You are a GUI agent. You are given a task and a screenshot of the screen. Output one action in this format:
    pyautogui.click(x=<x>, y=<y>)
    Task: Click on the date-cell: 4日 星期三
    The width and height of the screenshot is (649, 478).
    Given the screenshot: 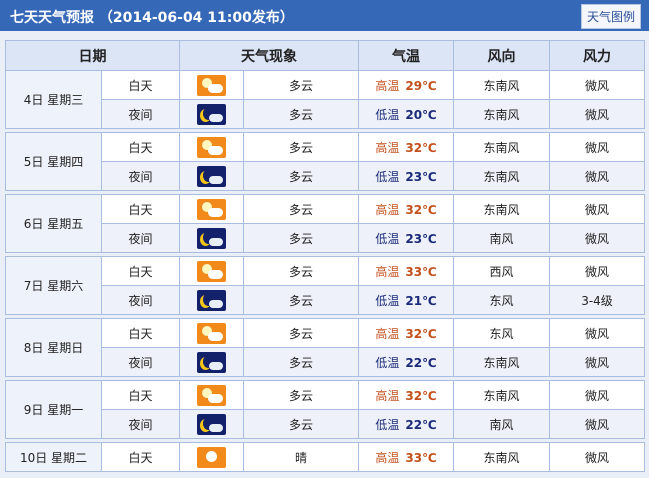 What is the action you would take?
    pyautogui.click(x=53, y=99)
    